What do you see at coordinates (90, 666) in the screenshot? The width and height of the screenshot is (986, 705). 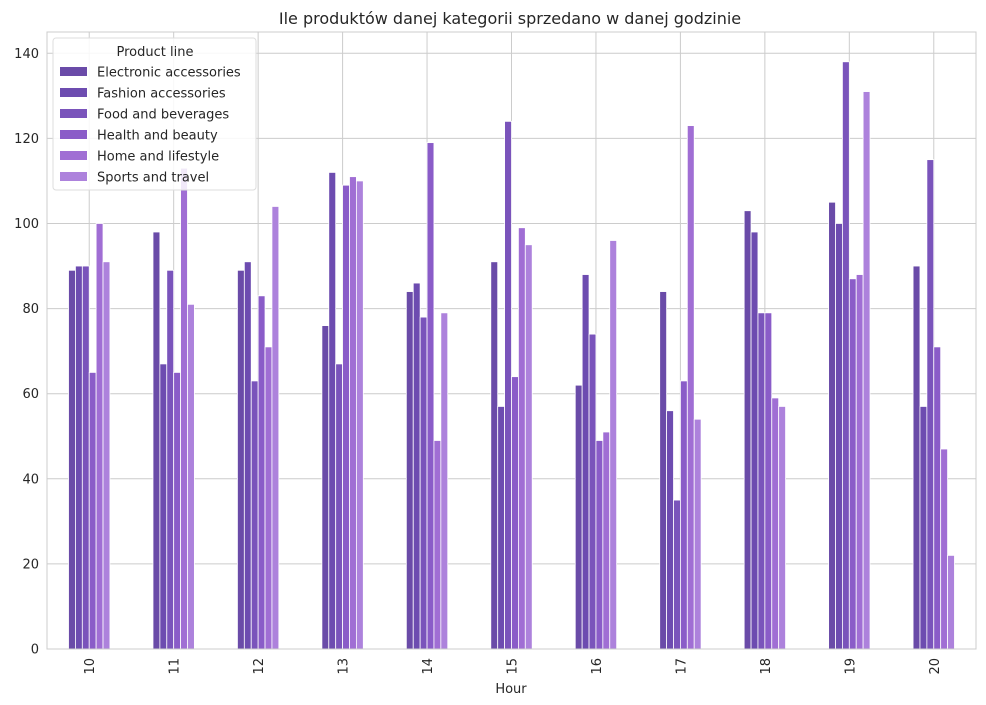 I see `x-tick-label: 10` at bounding box center [90, 666].